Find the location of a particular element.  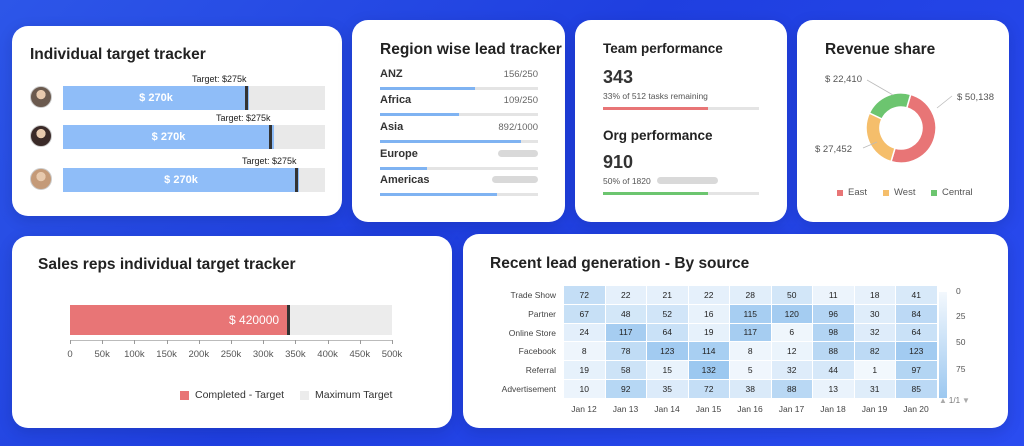

heatmap-cell: 28 is located at coordinates (750, 295).